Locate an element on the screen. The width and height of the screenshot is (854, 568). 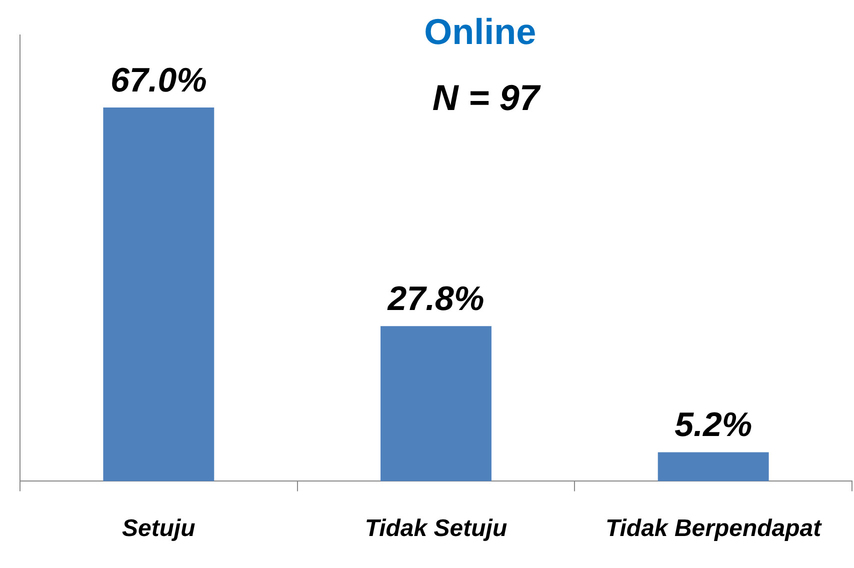
x-tick-label: Setuju is located at coordinates (159, 528).